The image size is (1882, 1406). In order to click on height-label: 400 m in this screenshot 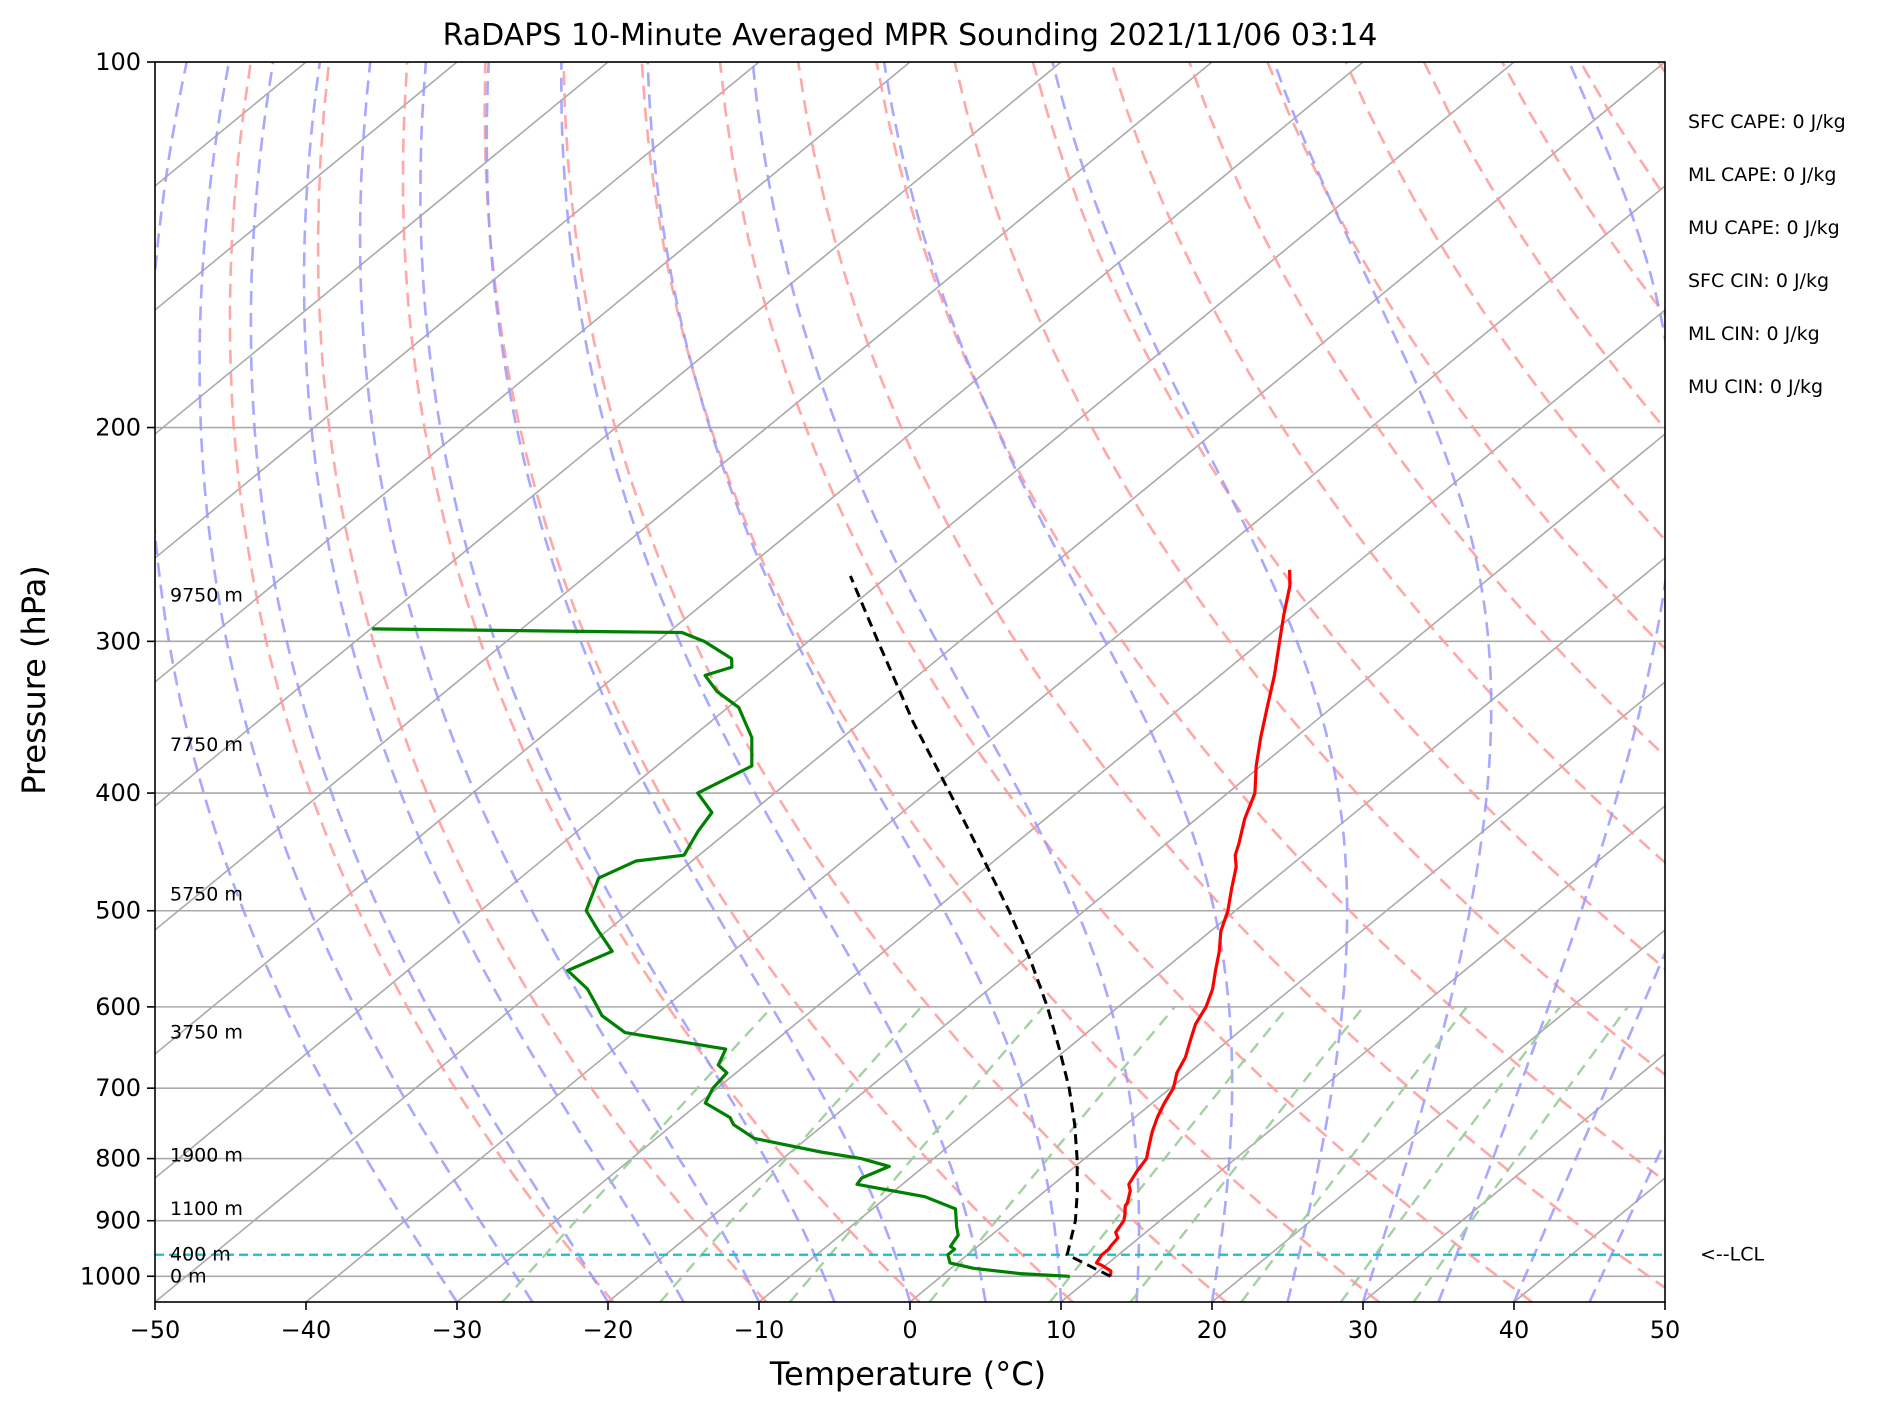, I will do `click(200, 1255)`.